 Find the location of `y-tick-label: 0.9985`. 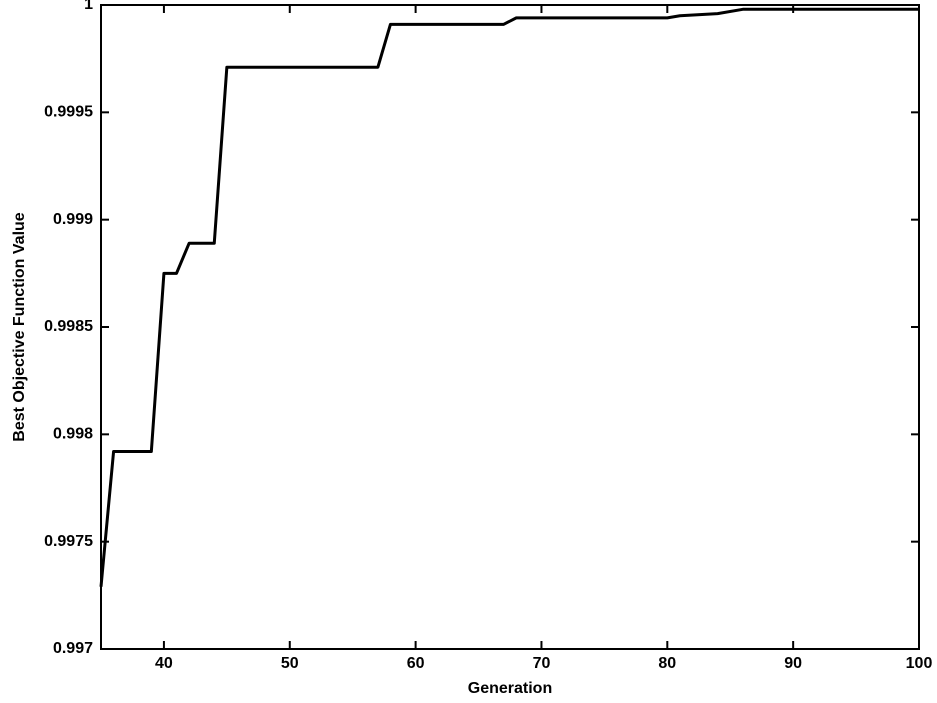

y-tick-label: 0.9985 is located at coordinates (68, 326).